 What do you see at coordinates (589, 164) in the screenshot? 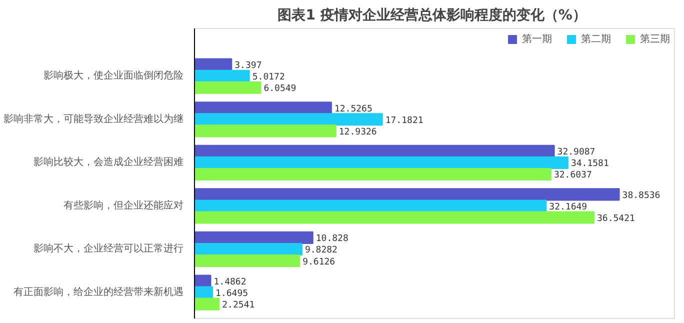
I see `data-label: 34.1581` at bounding box center [589, 164].